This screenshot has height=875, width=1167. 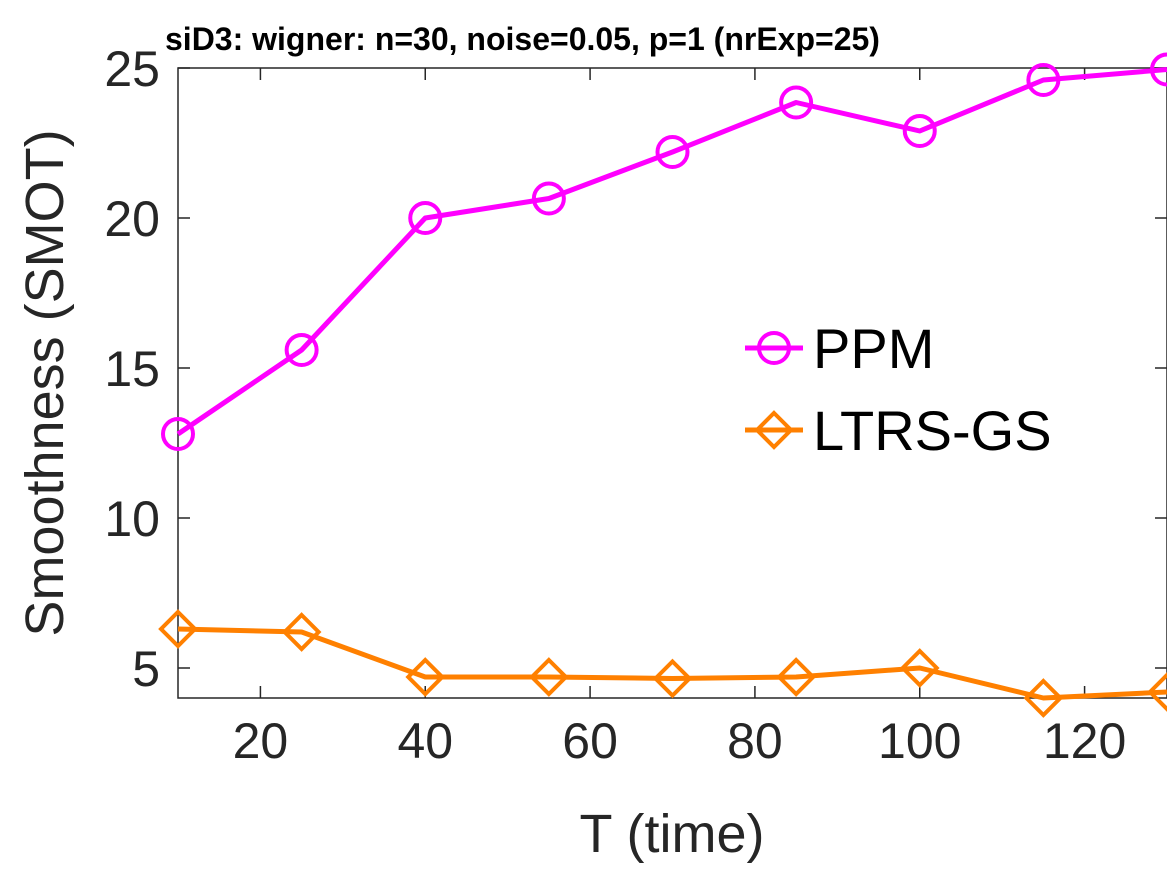 What do you see at coordinates (45, 382) in the screenshot?
I see `y-axis-label: Smoothness (SMOT)` at bounding box center [45, 382].